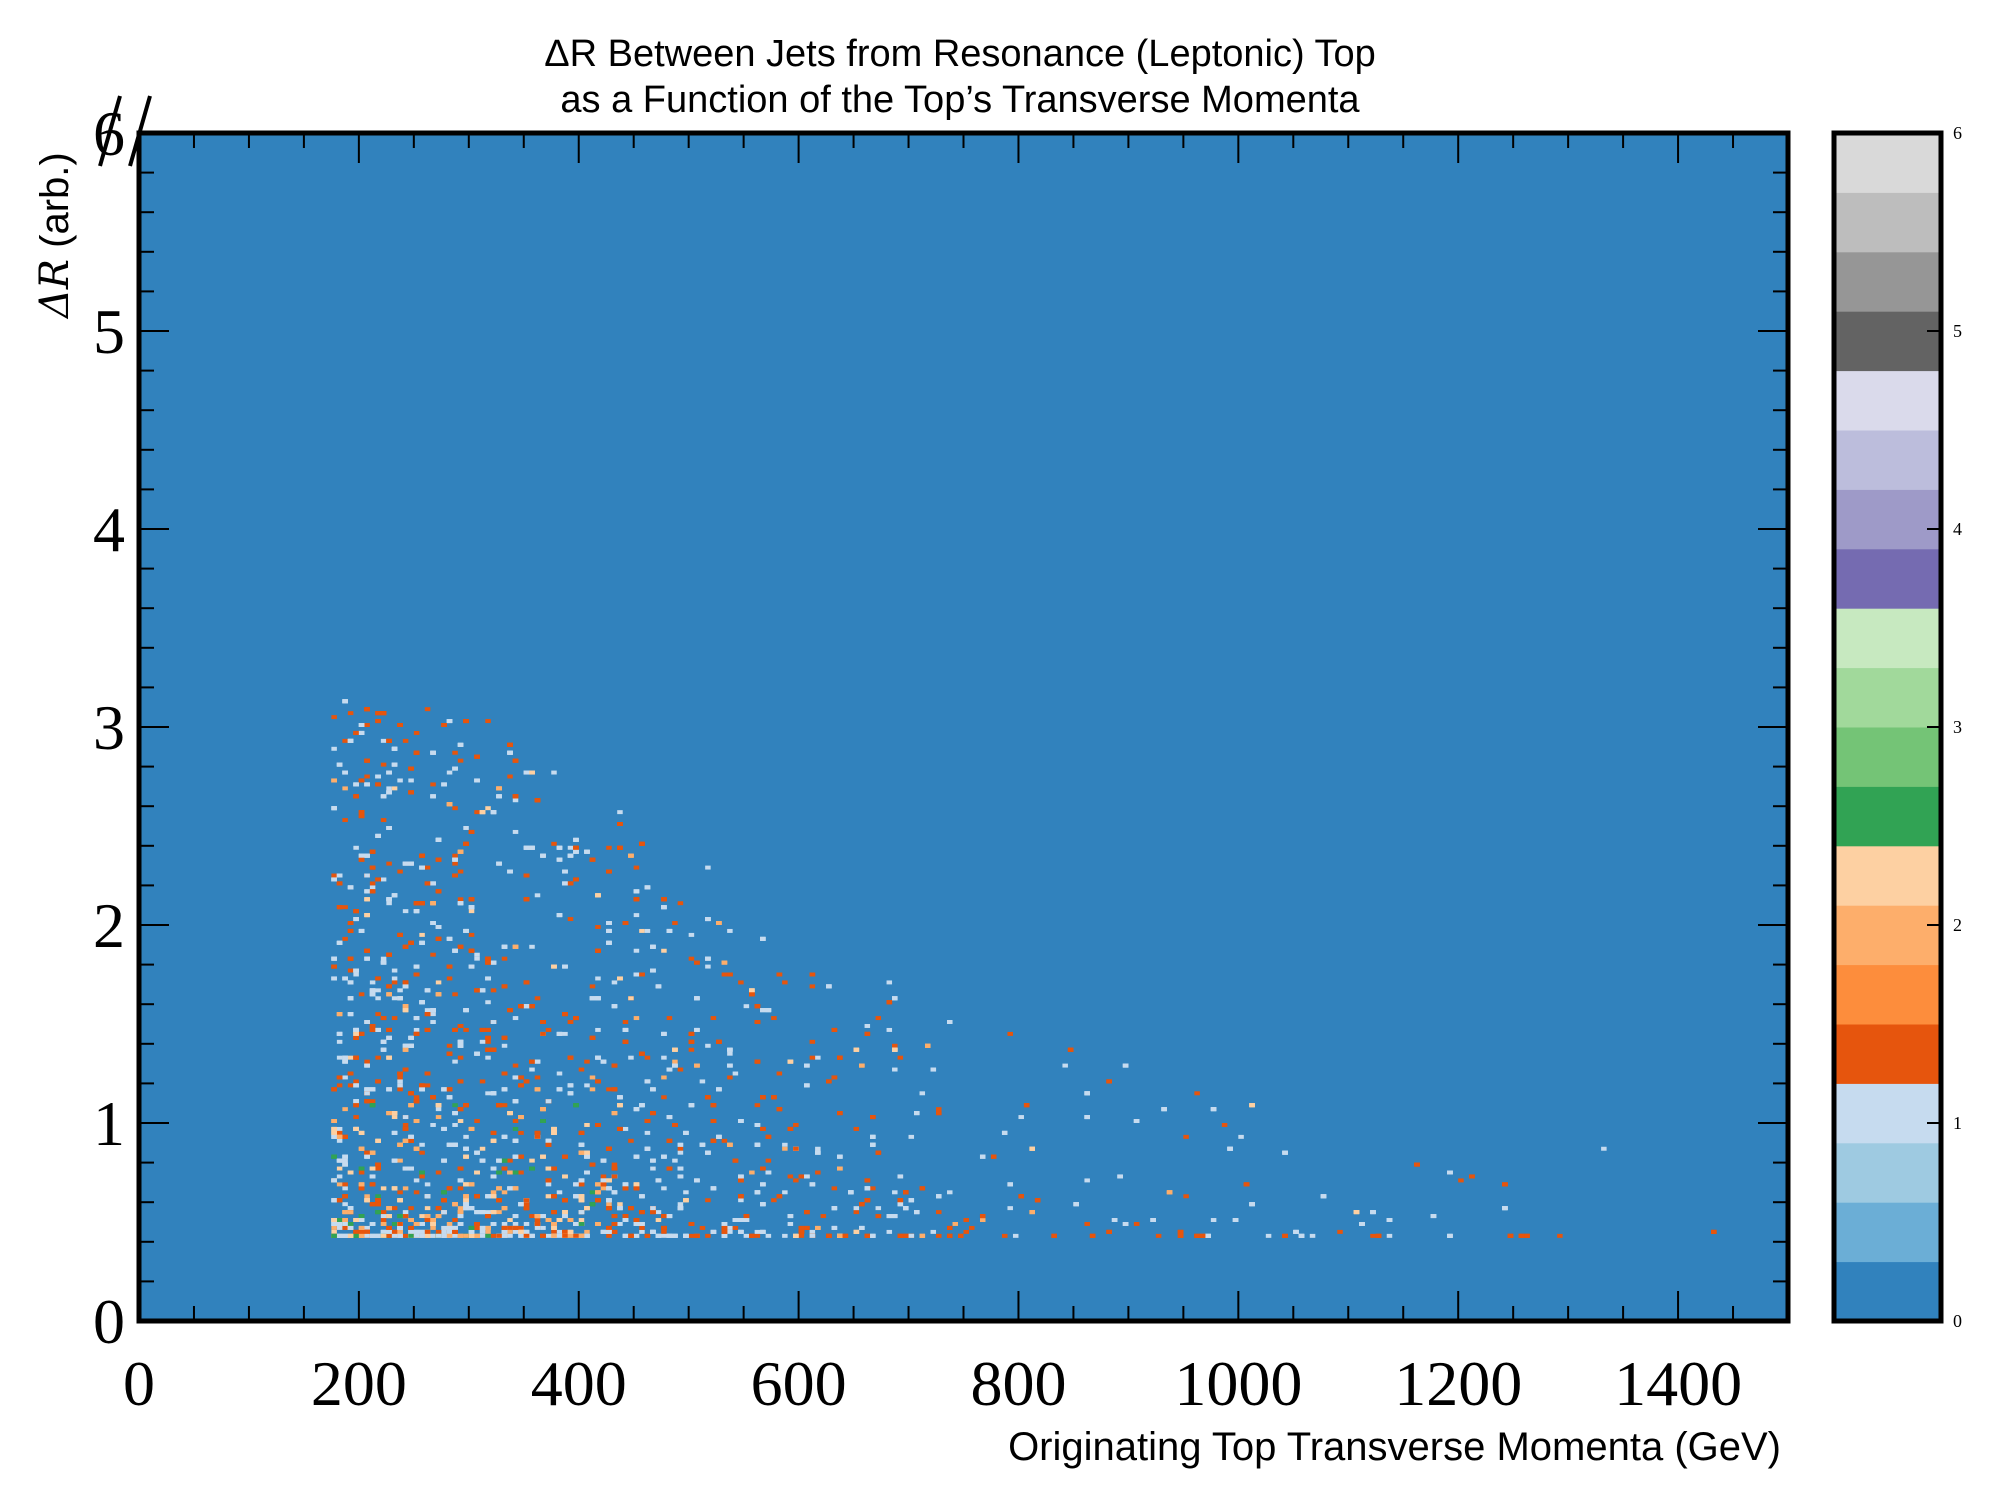 This screenshot has height=1500, width=2000. What do you see at coordinates (1957, 331) in the screenshot?
I see `colorbar-tick-label: 5` at bounding box center [1957, 331].